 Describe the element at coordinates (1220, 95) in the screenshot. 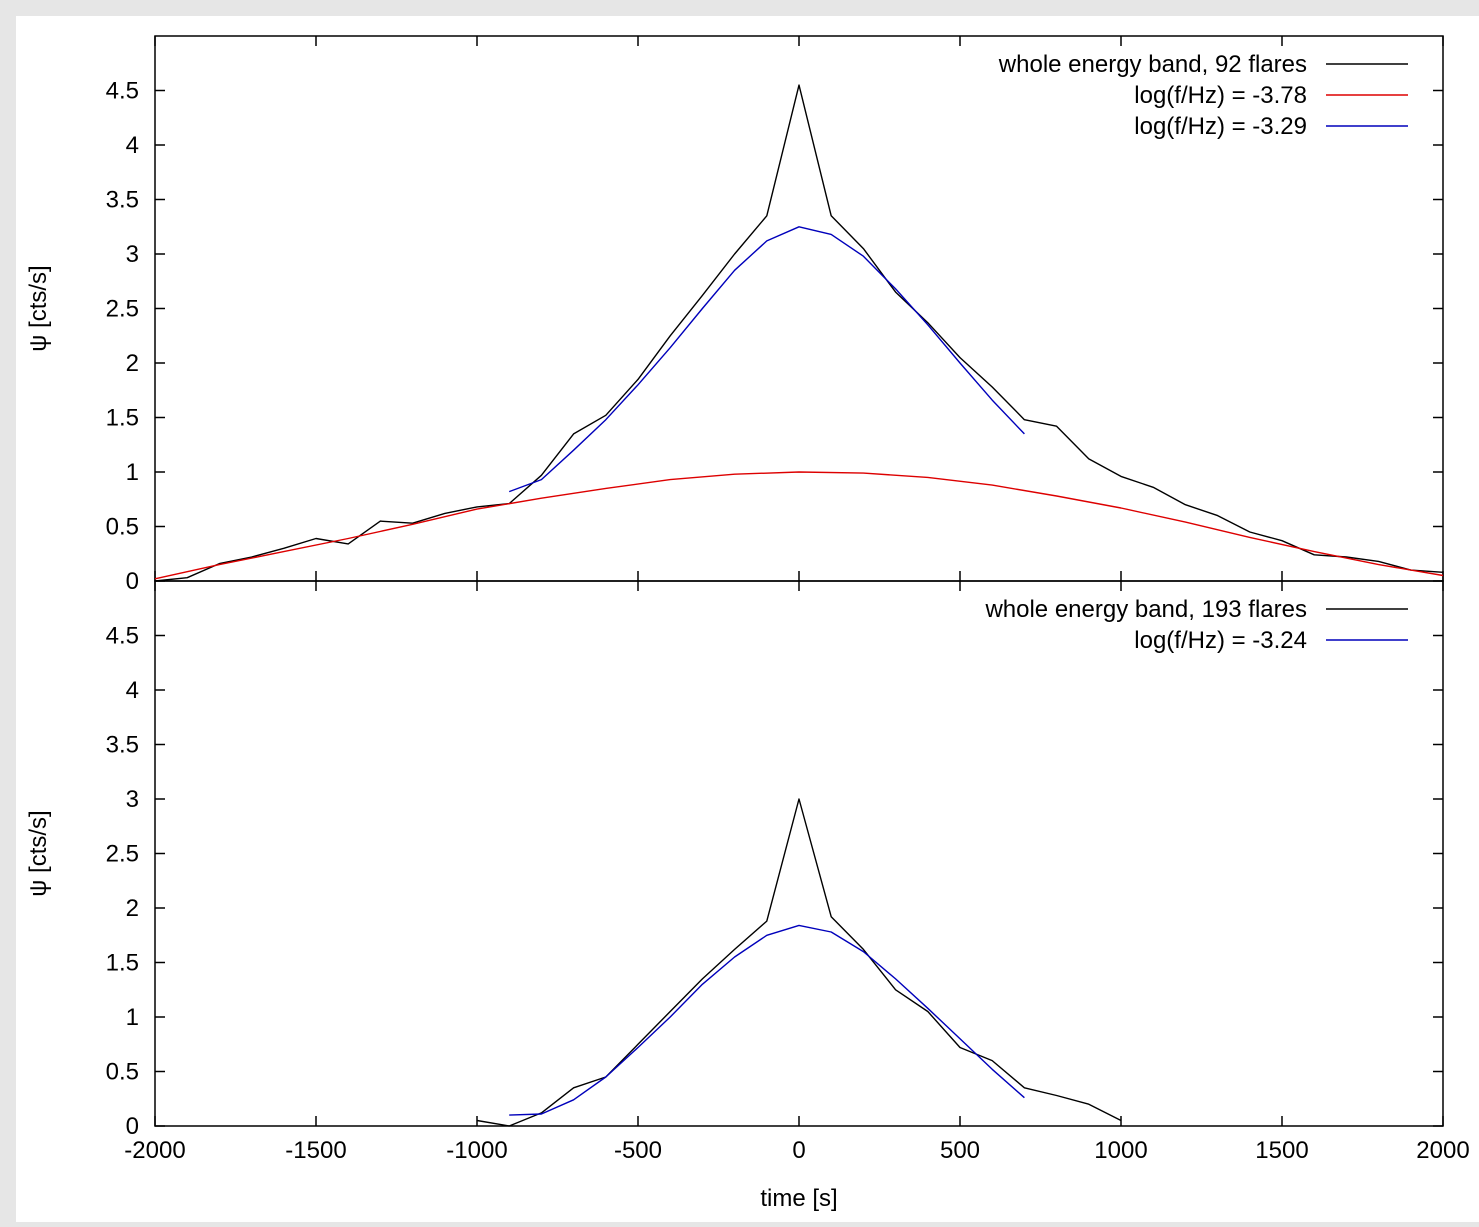

I see `legend-label: log(f/Hz) = -3.78` at that location.